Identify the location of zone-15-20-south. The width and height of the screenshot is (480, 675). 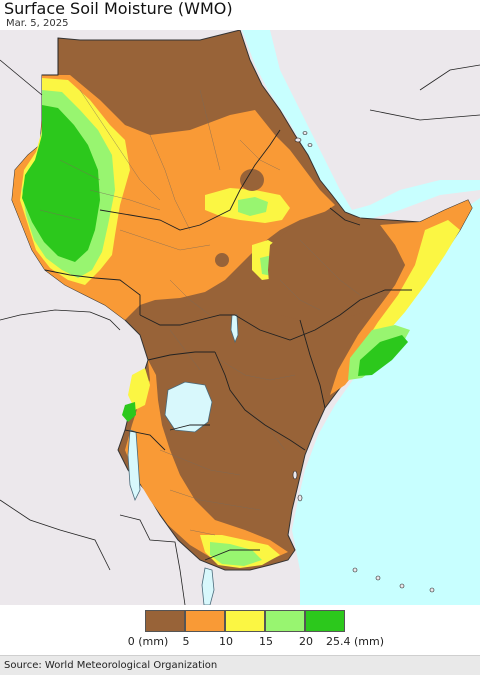
(236, 554).